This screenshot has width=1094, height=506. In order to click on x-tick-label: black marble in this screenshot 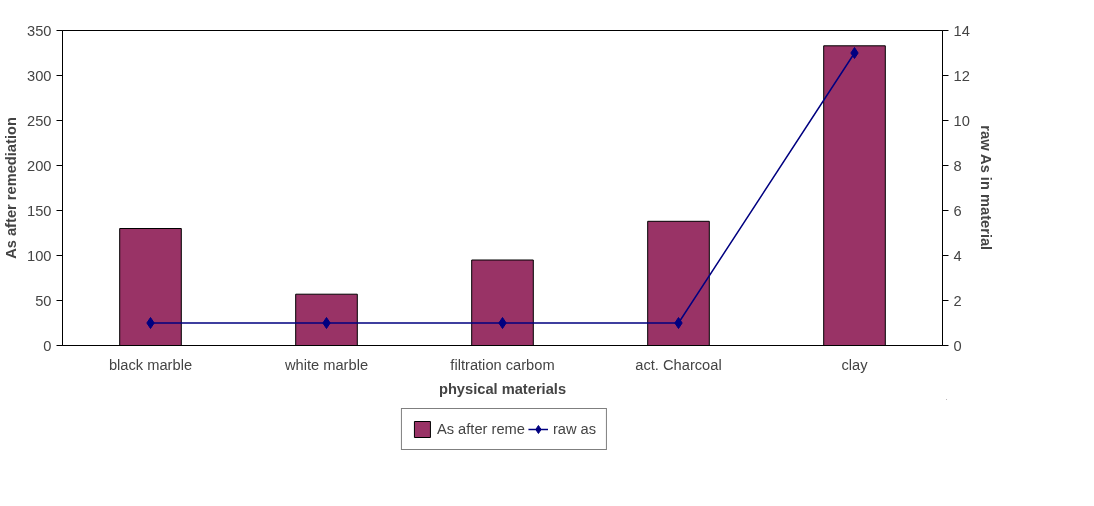, I will do `click(150, 364)`.